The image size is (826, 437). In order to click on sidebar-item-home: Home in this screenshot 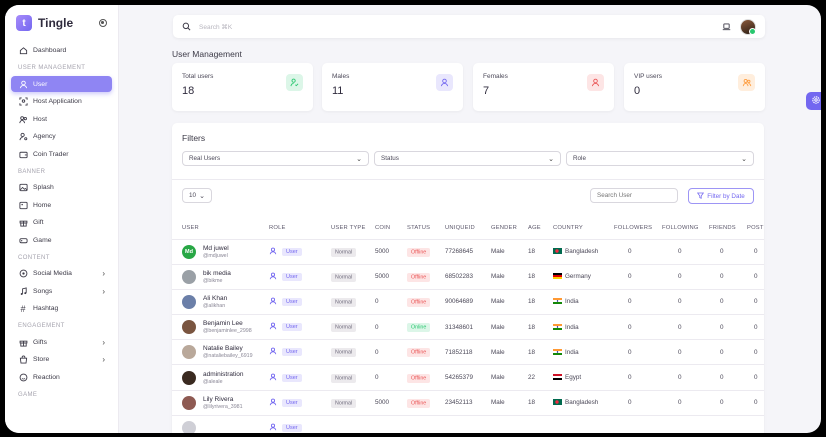, I will do `click(61, 205)`.